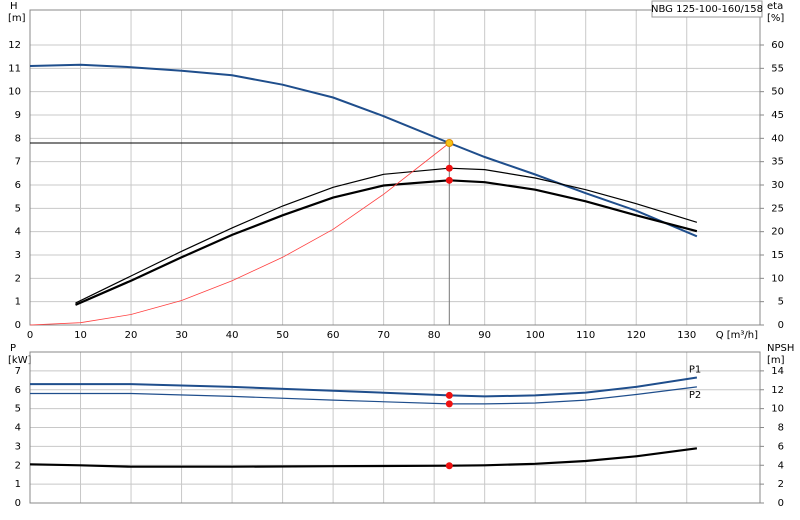  What do you see at coordinates (777, 390) in the screenshot?
I see `y2-tick-label: 12` at bounding box center [777, 390].